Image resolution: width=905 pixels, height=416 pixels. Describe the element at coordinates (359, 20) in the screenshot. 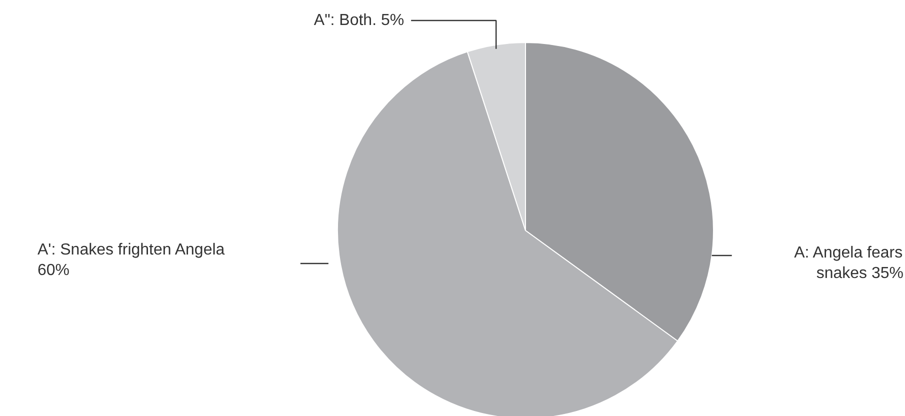

I see `slice-label: A": Both. 5%` at that location.